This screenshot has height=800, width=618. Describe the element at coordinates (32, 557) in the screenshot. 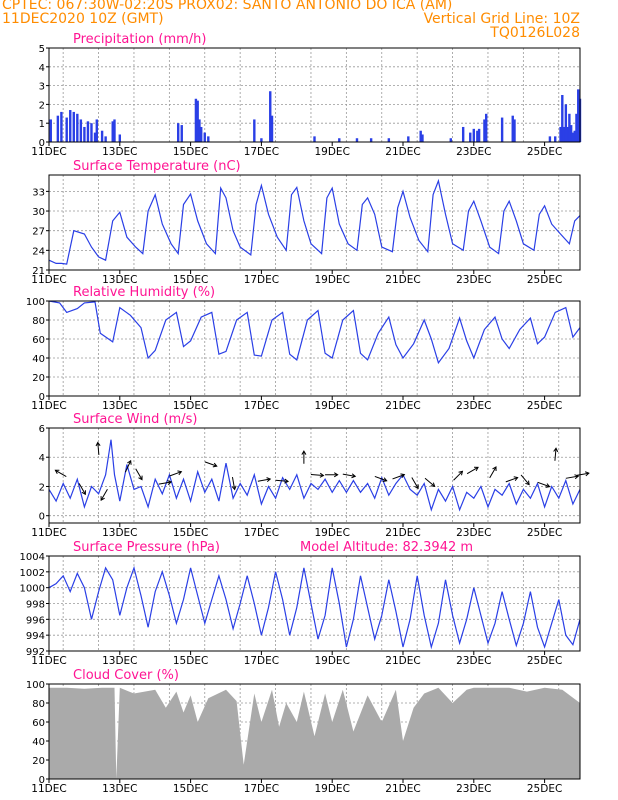

I see `y-tick-label: 1004` at that location.